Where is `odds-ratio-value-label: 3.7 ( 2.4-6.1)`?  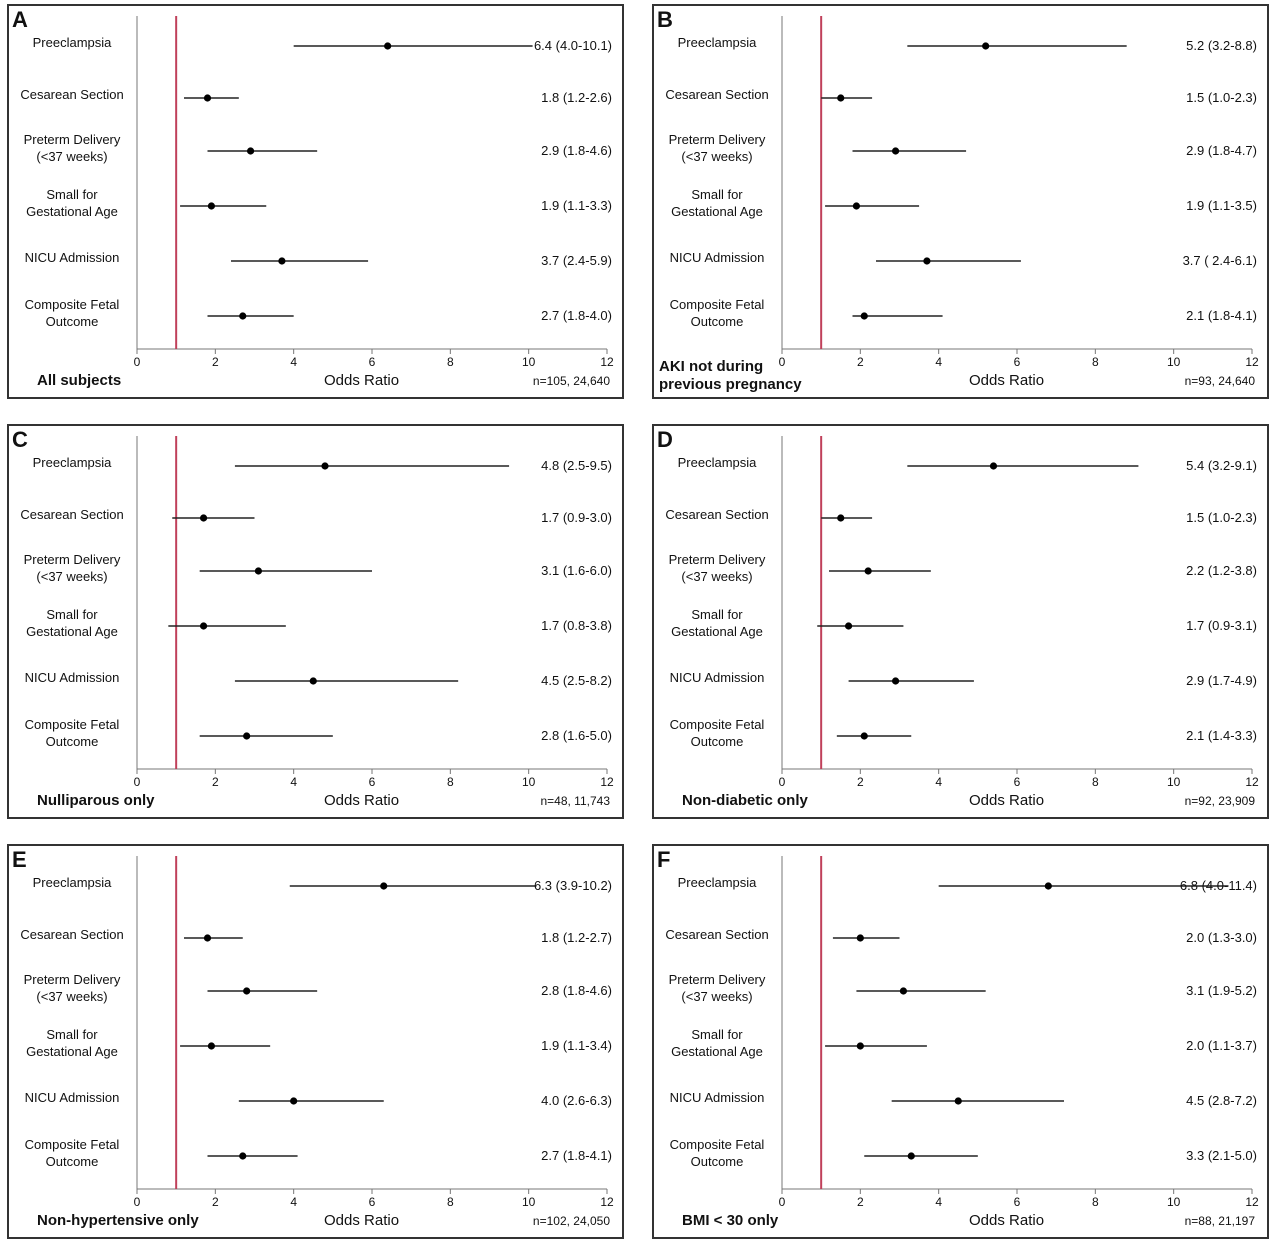
odds-ratio-value-label: 3.7 ( 2.4-6.1) is located at coordinates (1219, 260).